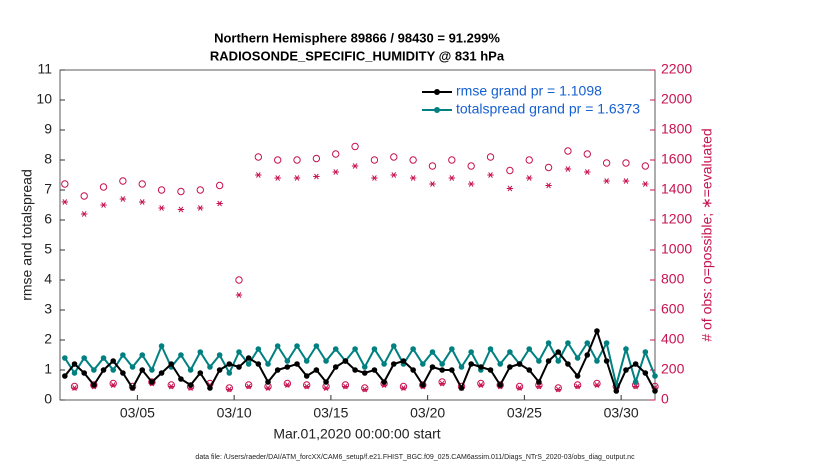  What do you see at coordinates (48, 249) in the screenshot?
I see `y-tick-label: 5` at bounding box center [48, 249].